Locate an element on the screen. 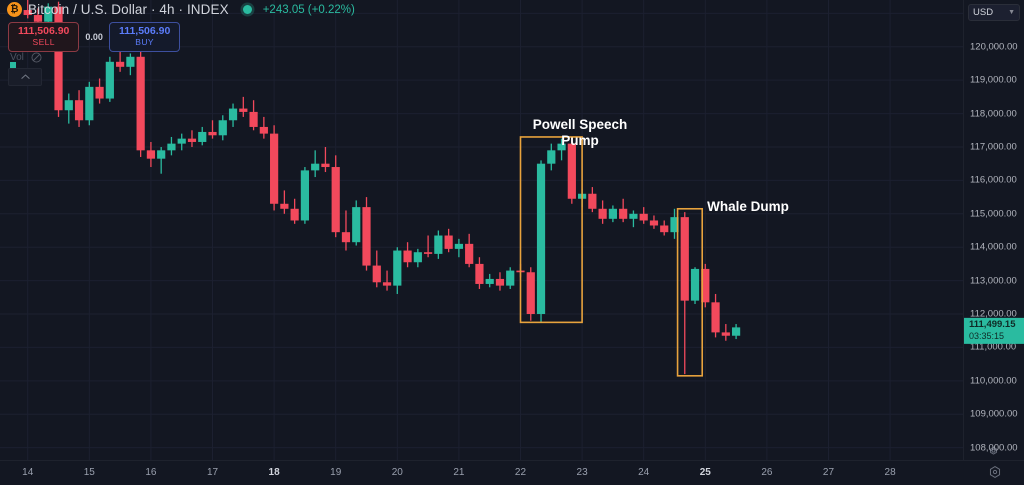 The image size is (1024, 485). time-tick: 22 is located at coordinates (520, 472).